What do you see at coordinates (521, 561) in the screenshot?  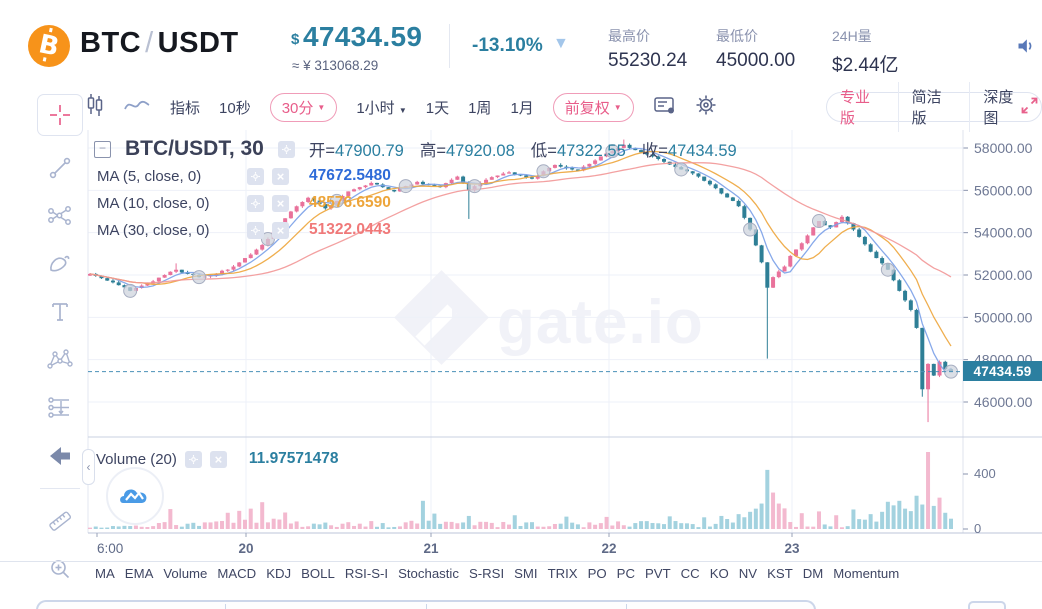 I see `tabs-separator` at bounding box center [521, 561].